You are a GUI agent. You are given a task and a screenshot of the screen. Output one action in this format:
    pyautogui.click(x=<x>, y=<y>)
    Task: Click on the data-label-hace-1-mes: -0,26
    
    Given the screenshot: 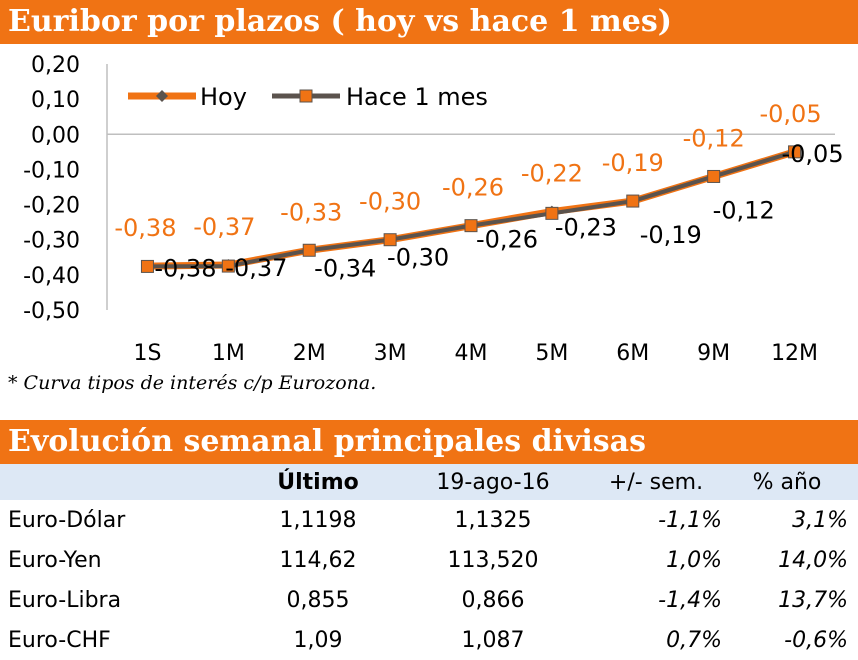 What is the action you would take?
    pyautogui.click(x=507, y=240)
    